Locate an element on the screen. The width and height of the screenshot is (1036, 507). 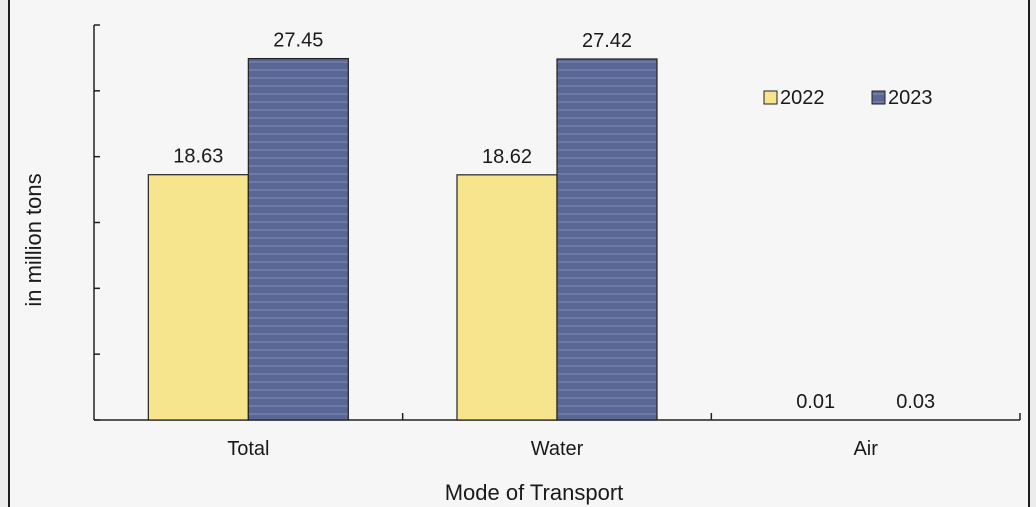
bar-2023-total is located at coordinates (298, 239).